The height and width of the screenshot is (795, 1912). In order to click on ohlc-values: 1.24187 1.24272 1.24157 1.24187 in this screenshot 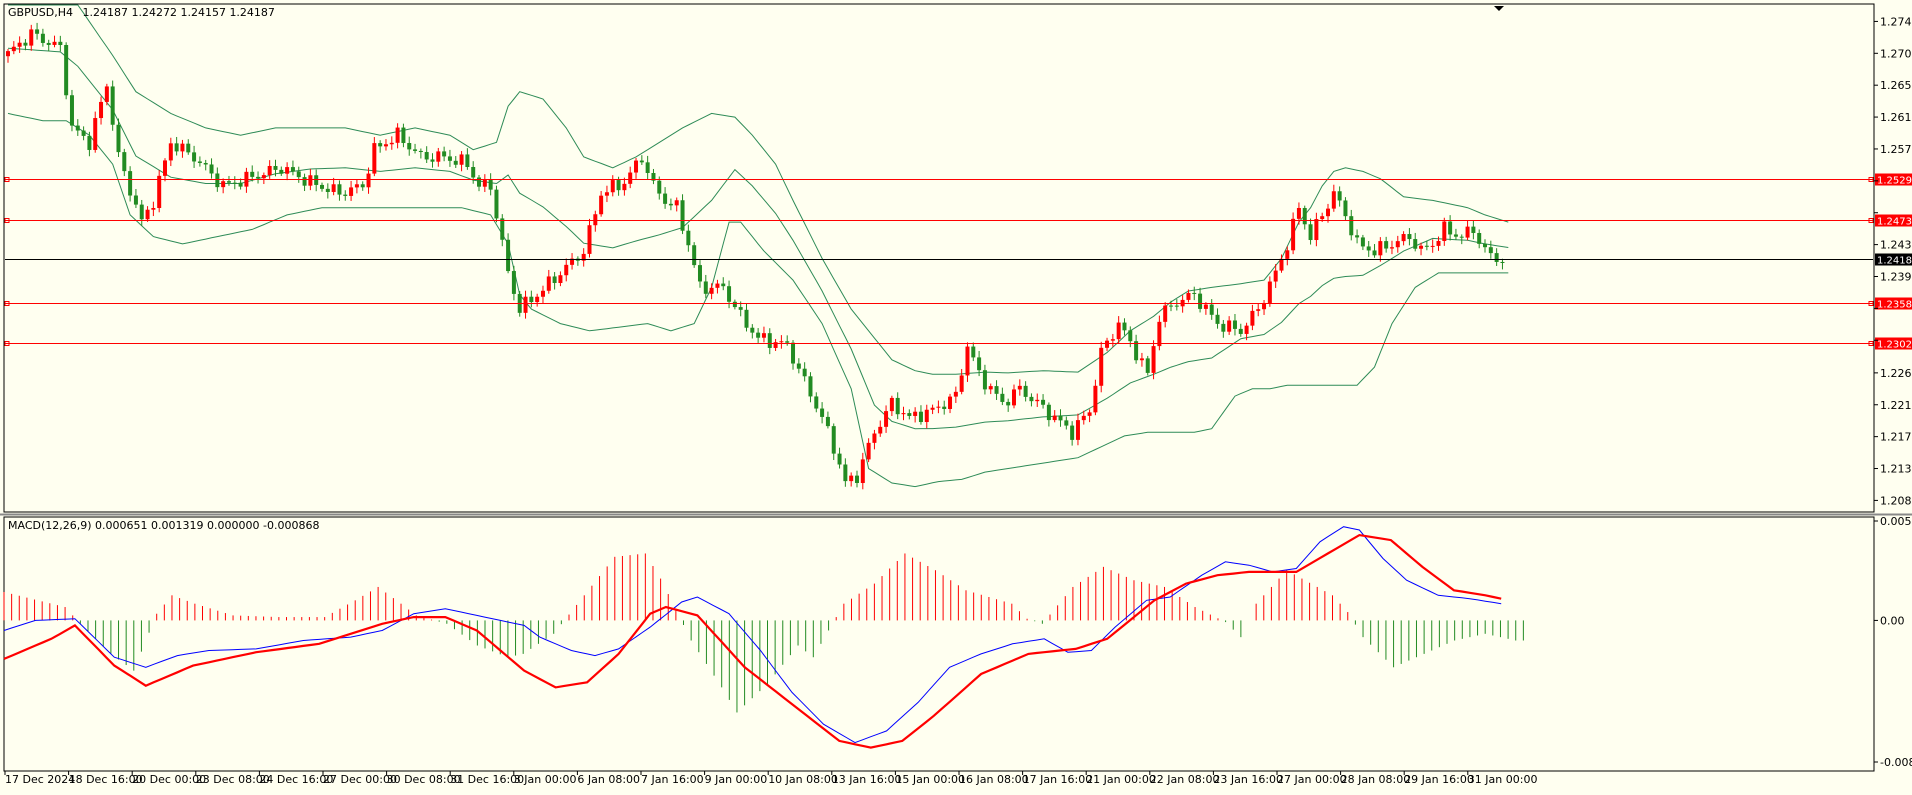, I will do `click(178, 12)`.